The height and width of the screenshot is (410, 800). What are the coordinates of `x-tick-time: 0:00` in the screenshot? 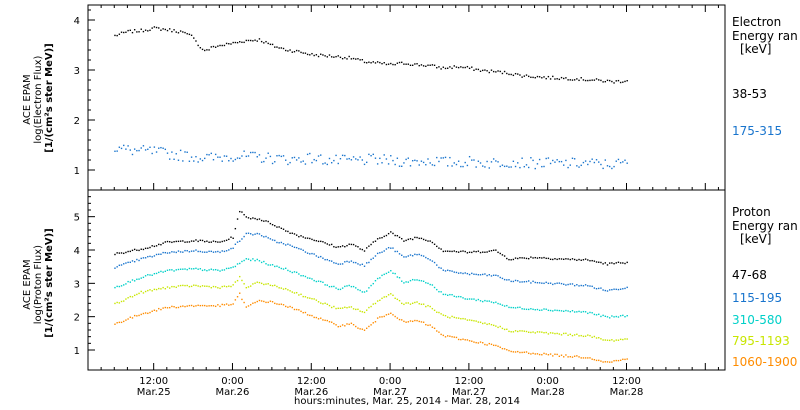 It's located at (390, 381).